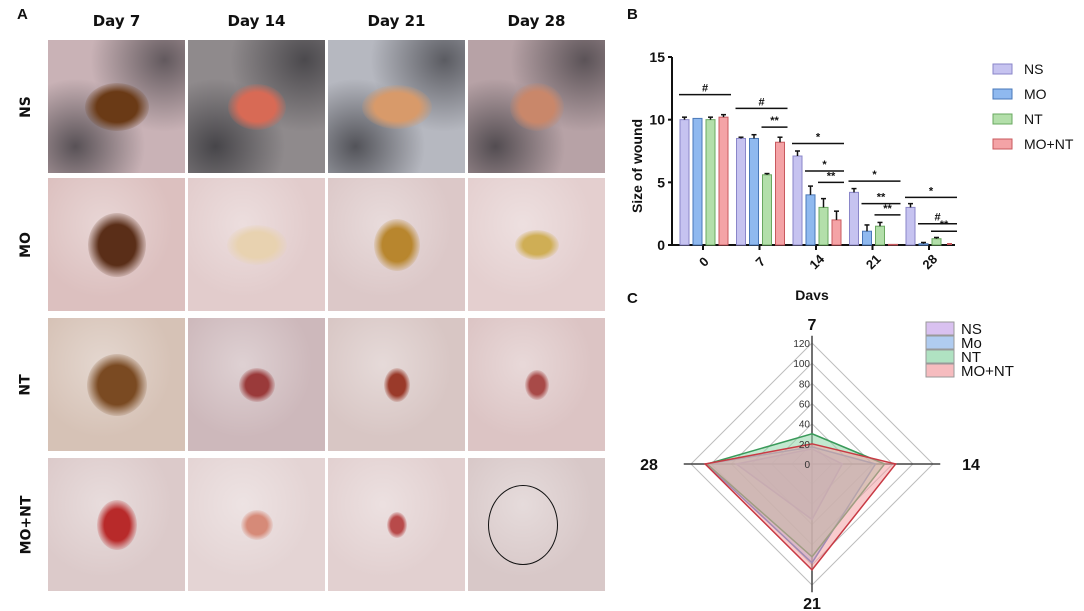  What do you see at coordinates (801, 364) in the screenshot?
I see `radar-tick-label: 100` at bounding box center [801, 364].